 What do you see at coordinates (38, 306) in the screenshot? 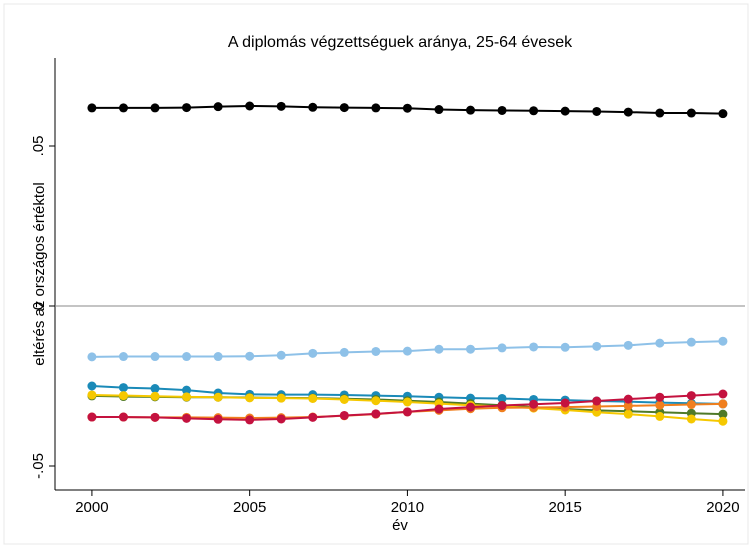
I see `y-tick-label: 0` at bounding box center [38, 306].